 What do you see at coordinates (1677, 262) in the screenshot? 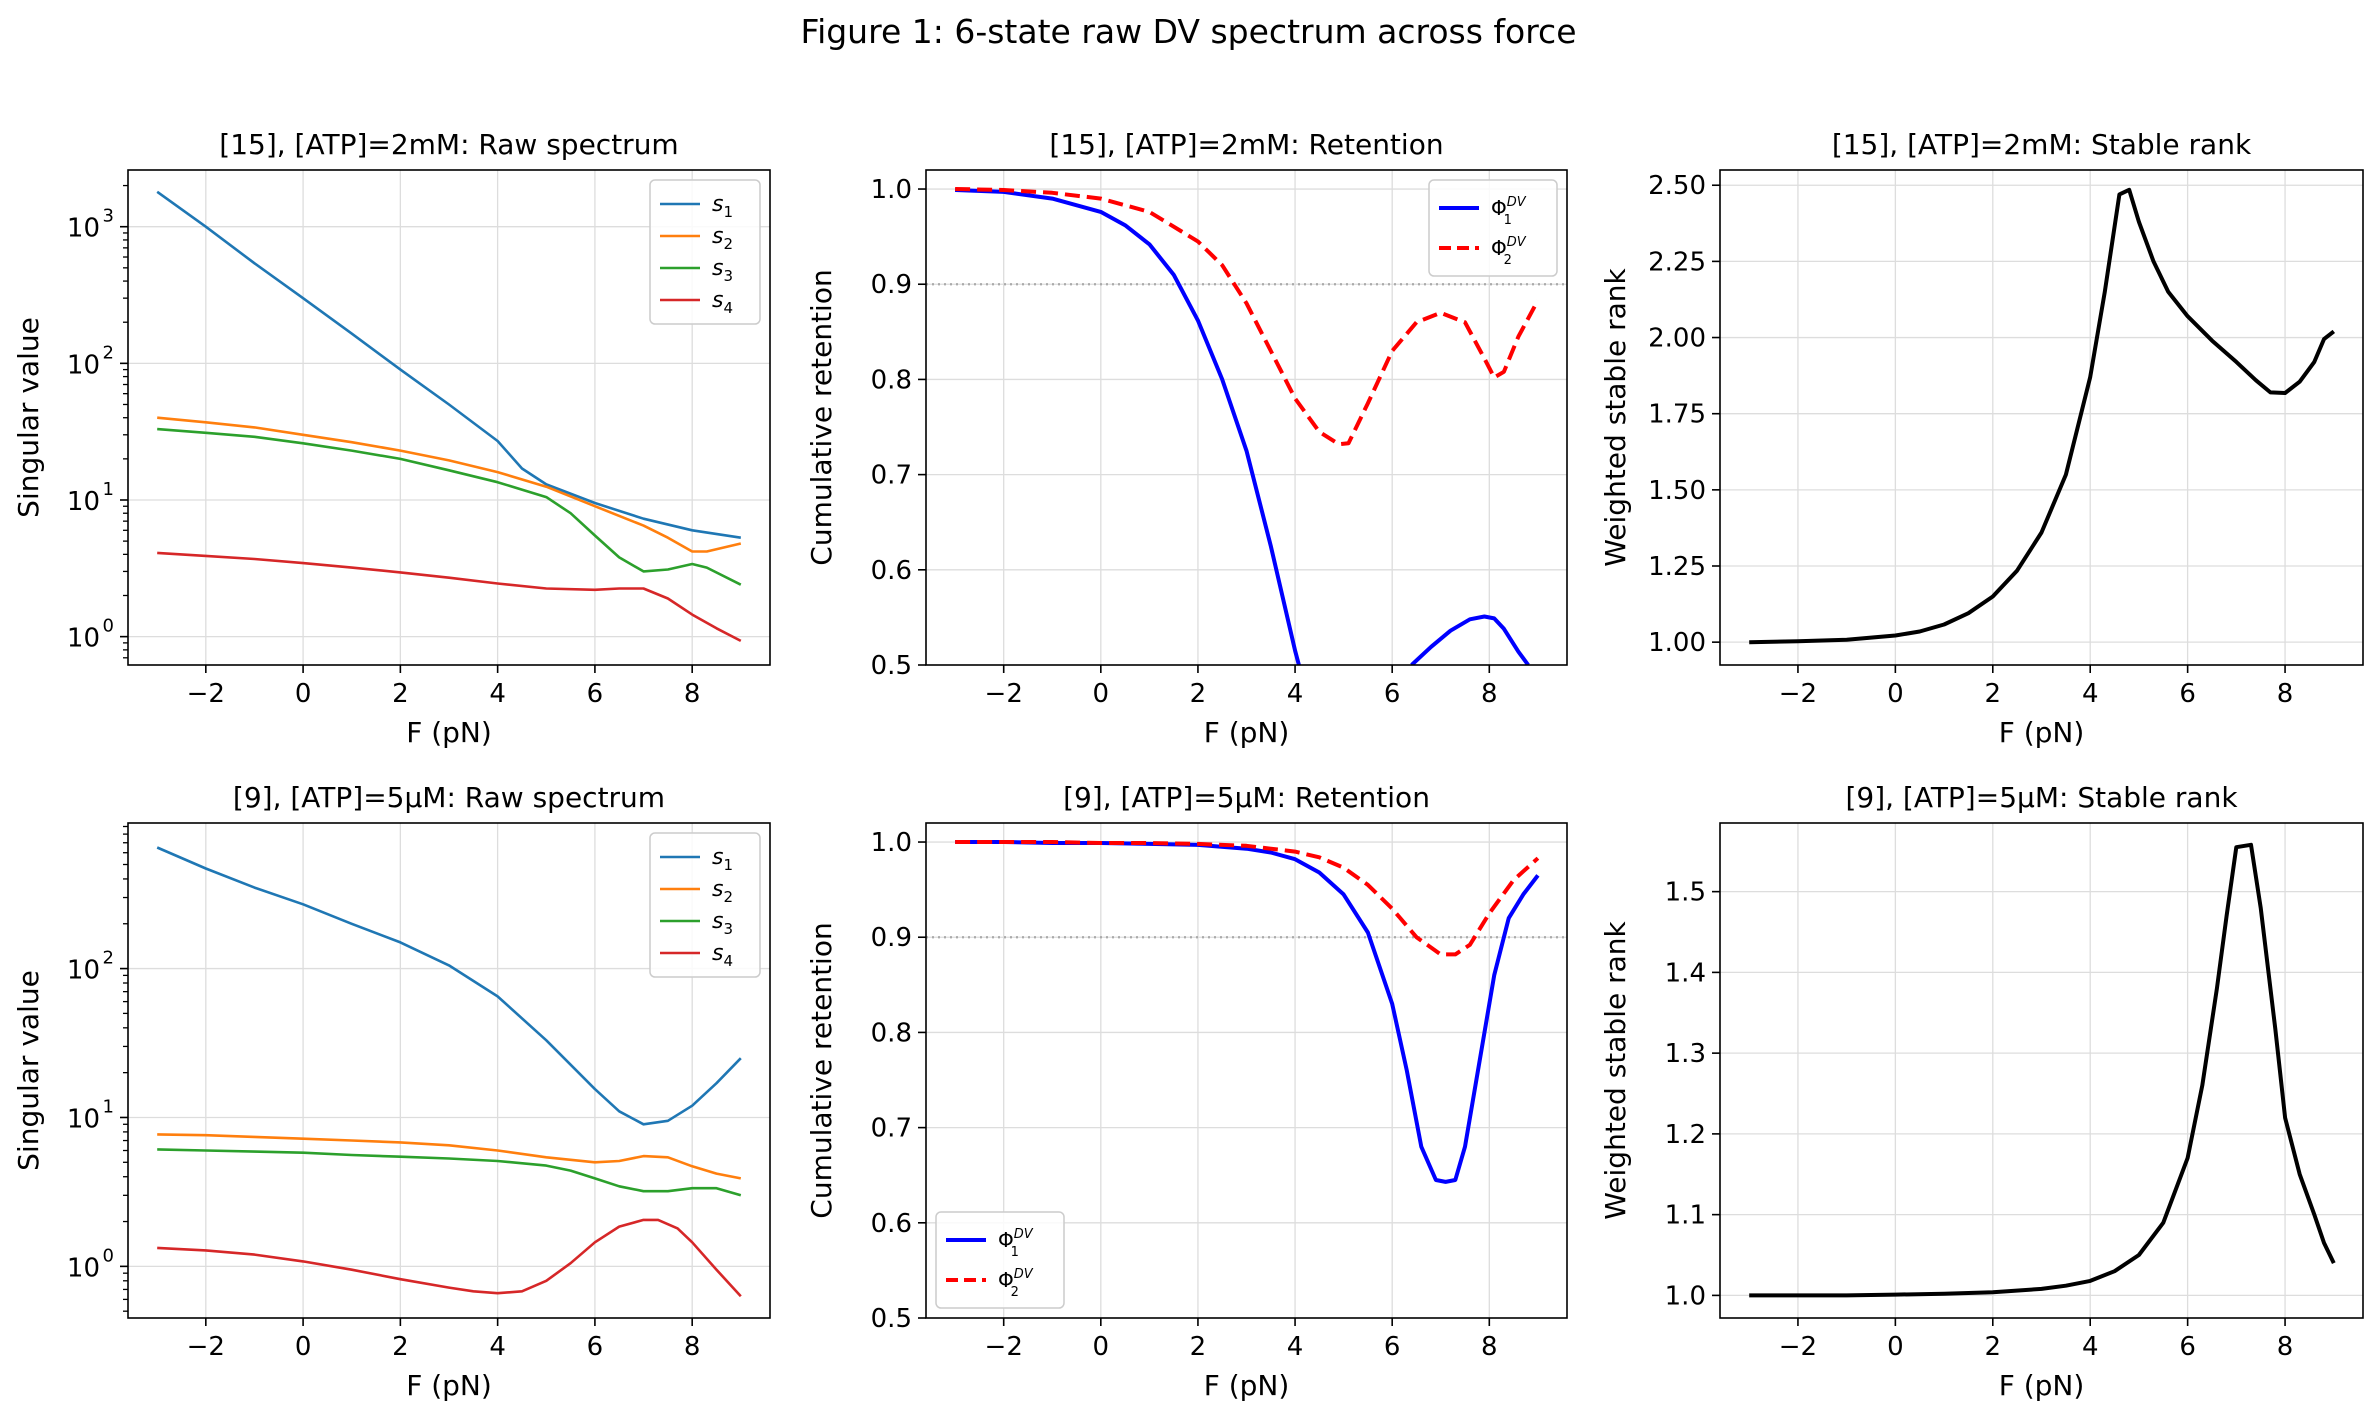
I see `y-tick-label: 2.25` at bounding box center [1677, 262].